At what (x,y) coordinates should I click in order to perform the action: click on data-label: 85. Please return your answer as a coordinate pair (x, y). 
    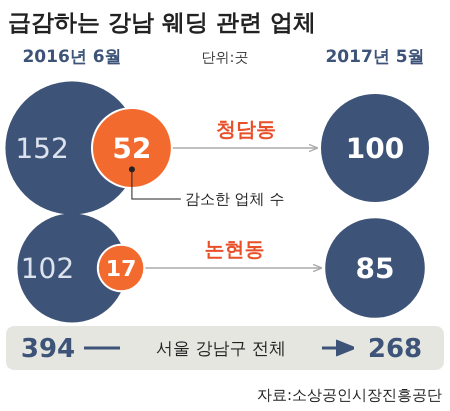
    Looking at the image, I should click on (375, 268).